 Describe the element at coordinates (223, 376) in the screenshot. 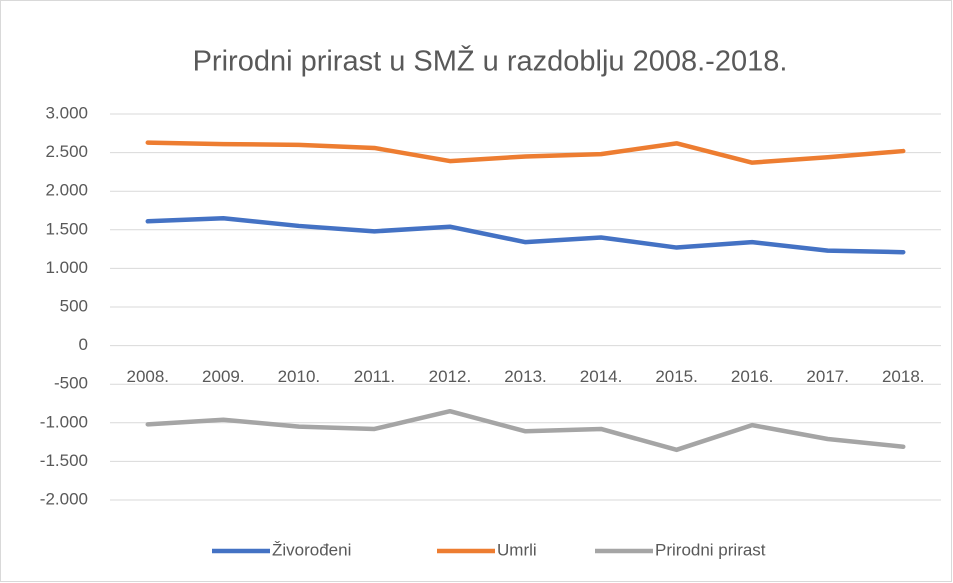

I see `x-tick-label: 2009.` at that location.